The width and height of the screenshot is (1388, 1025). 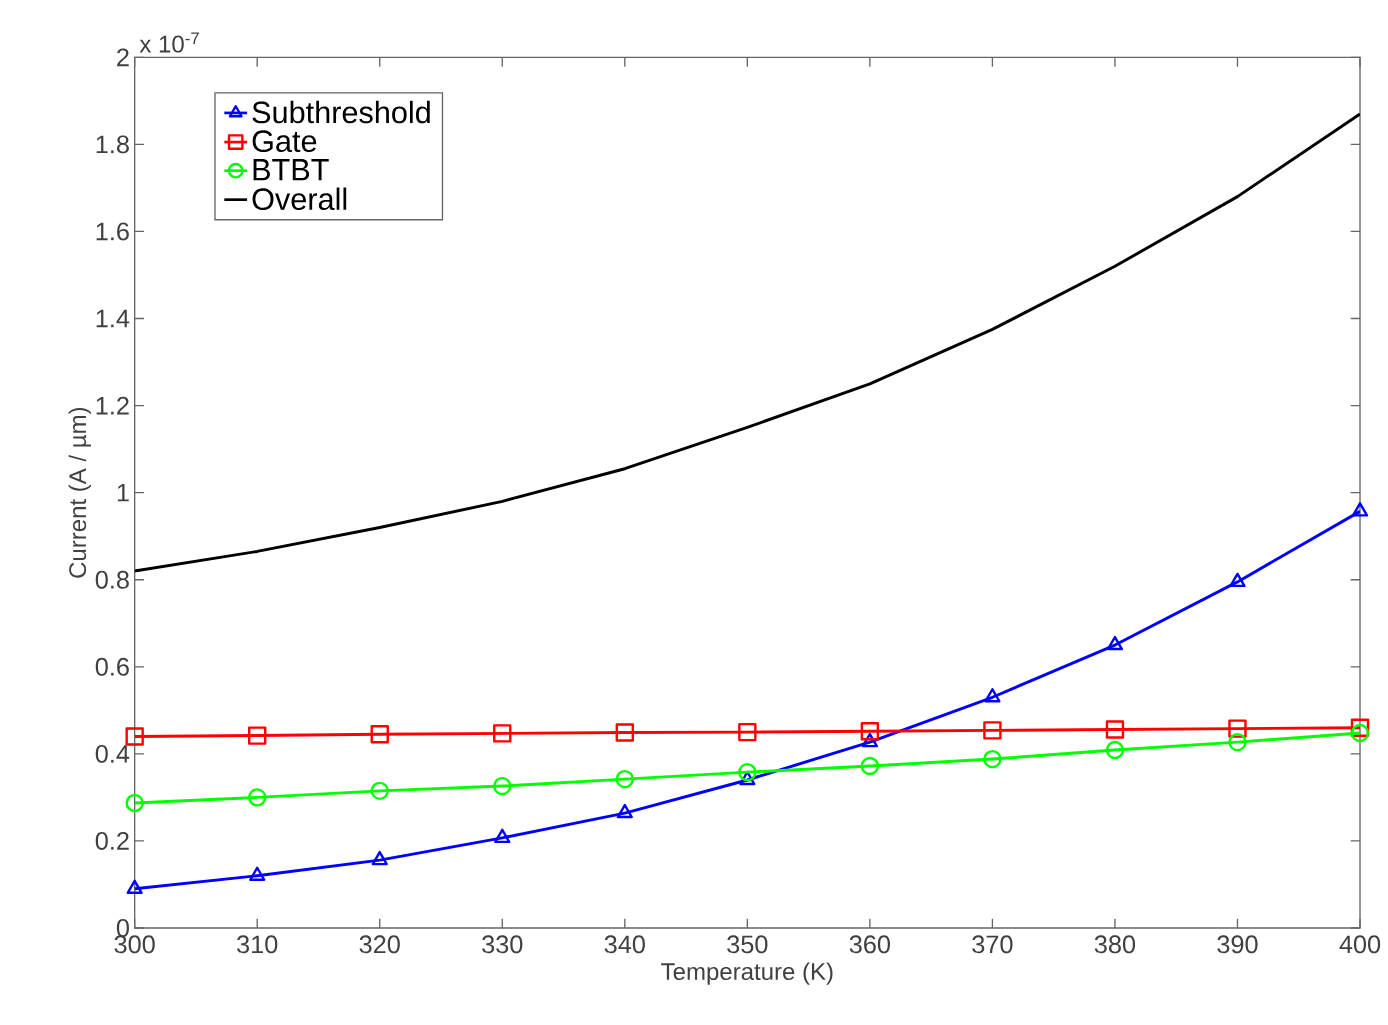 What do you see at coordinates (624, 944) in the screenshot?
I see `x-tick-label: 340` at bounding box center [624, 944].